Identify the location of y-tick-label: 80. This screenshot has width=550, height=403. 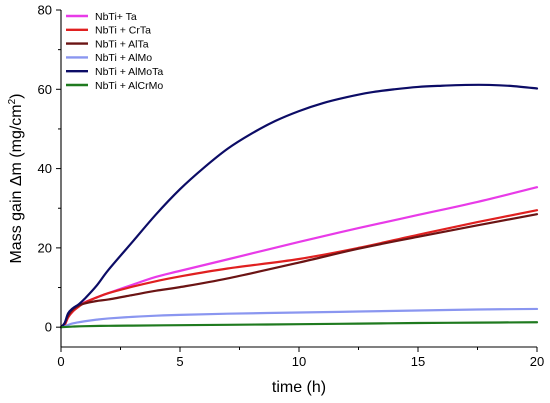
(45, 10).